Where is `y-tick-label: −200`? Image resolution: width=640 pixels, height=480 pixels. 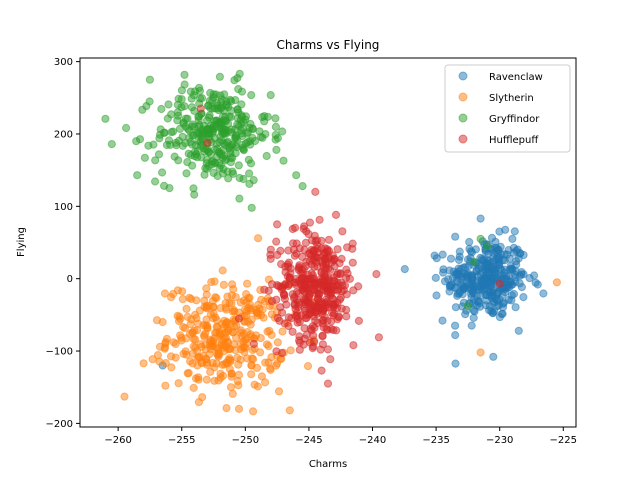
y-tick-label: −200 is located at coordinates (59, 424).